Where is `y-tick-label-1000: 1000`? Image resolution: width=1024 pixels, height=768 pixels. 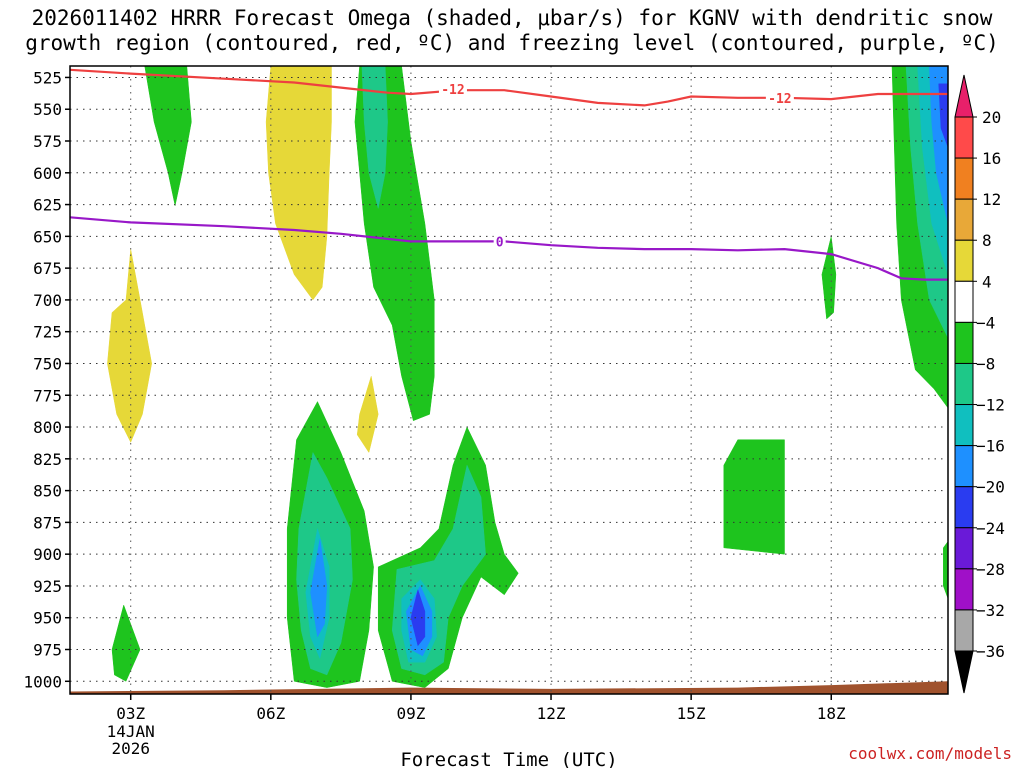 y-tick-label-1000: 1000 is located at coordinates (42, 681).